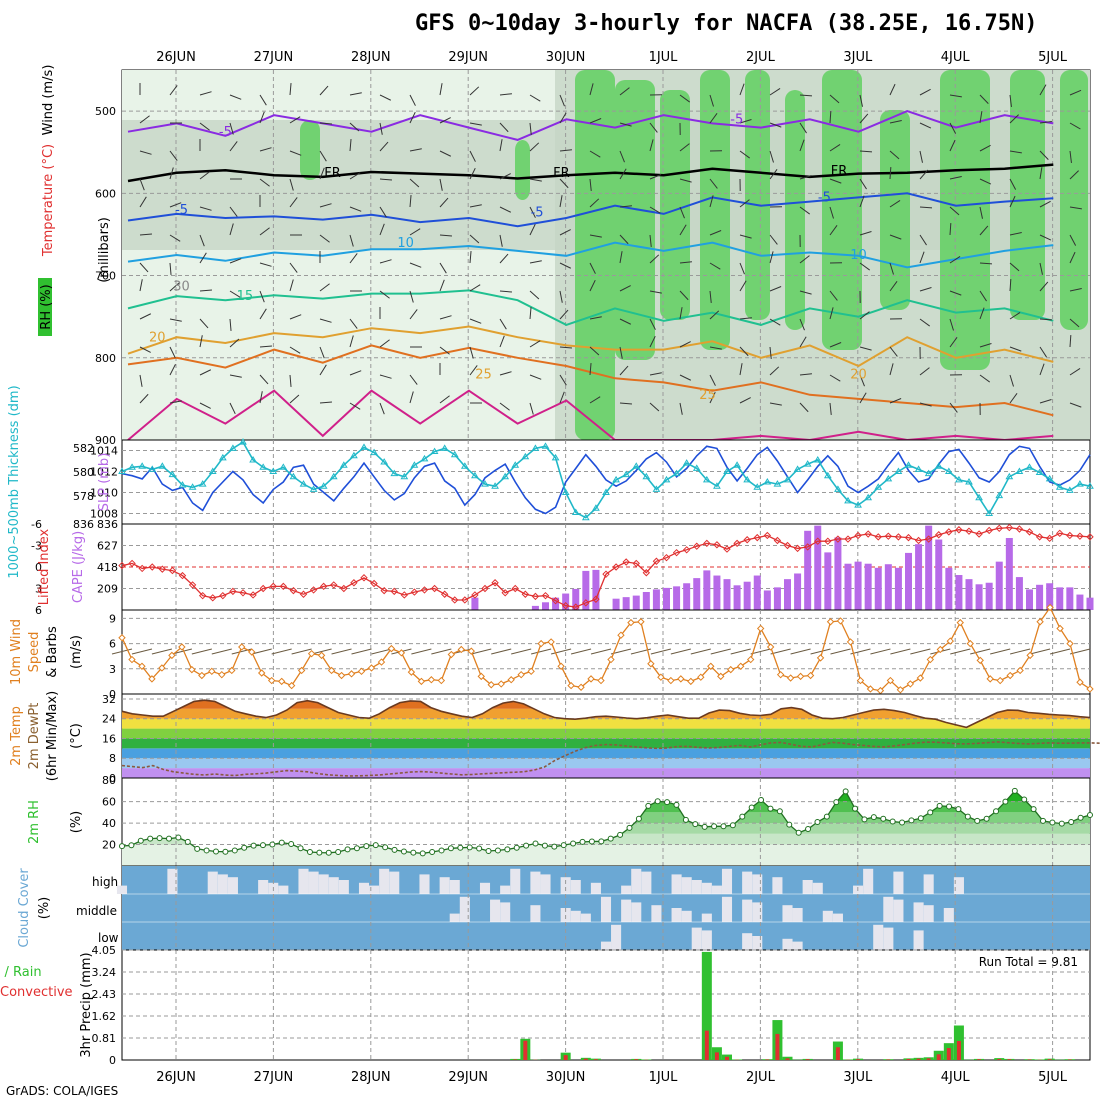  What do you see at coordinates (606, 479) in the screenshot?
I see `slp-lines` at bounding box center [606, 479].